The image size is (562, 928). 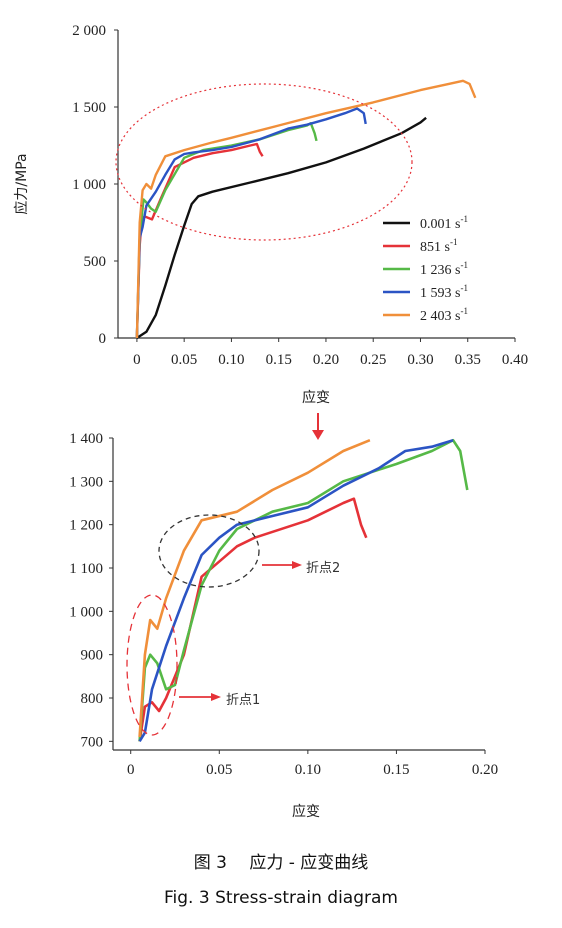 What do you see at coordinates (92, 742) in the screenshot?
I see `bottom-y-tick-label: 700` at bounding box center [92, 742].